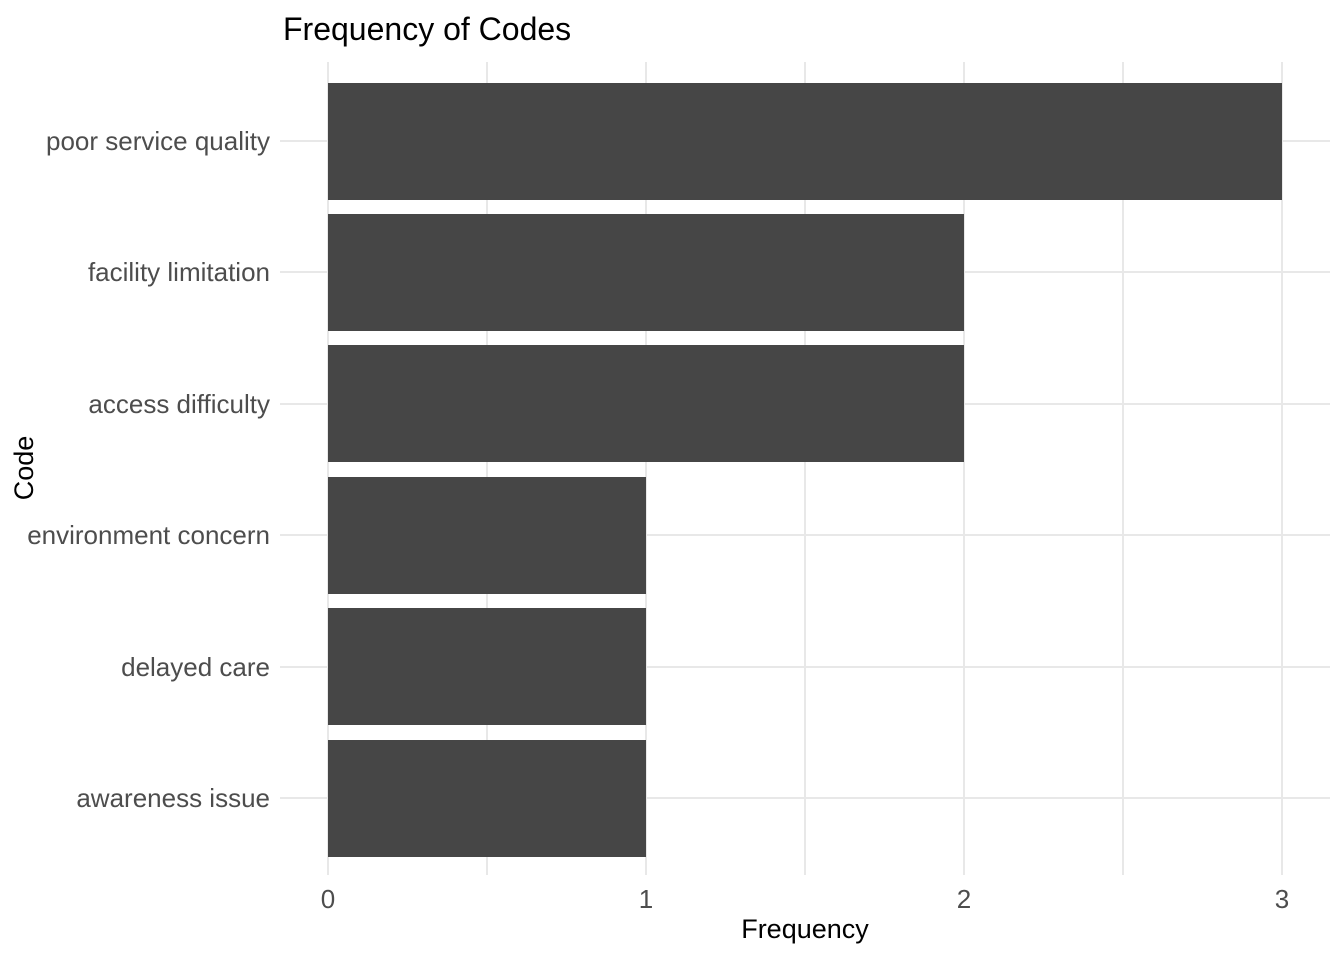  What do you see at coordinates (178, 272) in the screenshot?
I see `y-tick-label: facility limitation` at bounding box center [178, 272].